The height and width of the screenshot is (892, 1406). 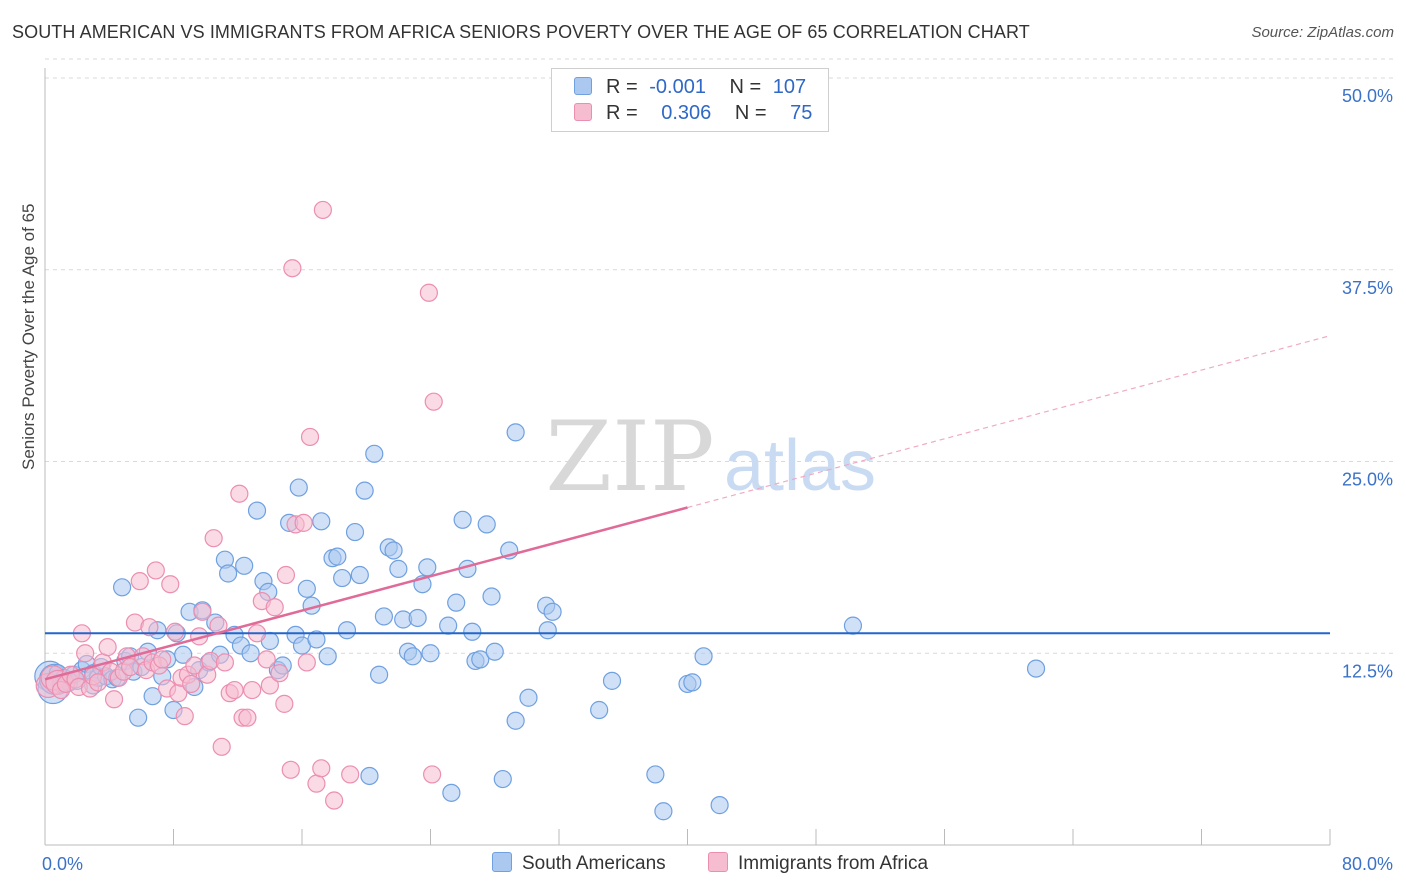 I want to click on legend-label: South Americans, so click(x=594, y=863).